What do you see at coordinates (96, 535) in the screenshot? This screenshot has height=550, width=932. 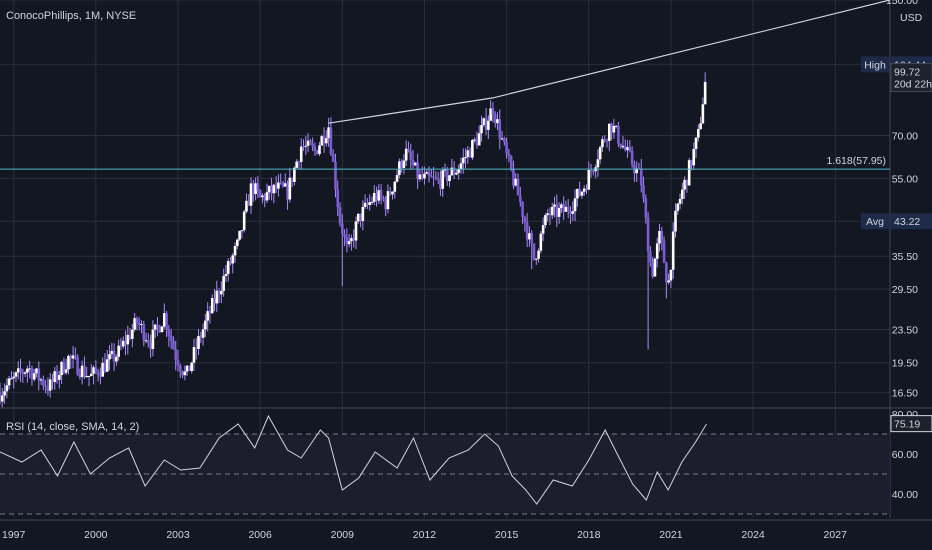 I see `x-tick-label: 2000` at bounding box center [96, 535].